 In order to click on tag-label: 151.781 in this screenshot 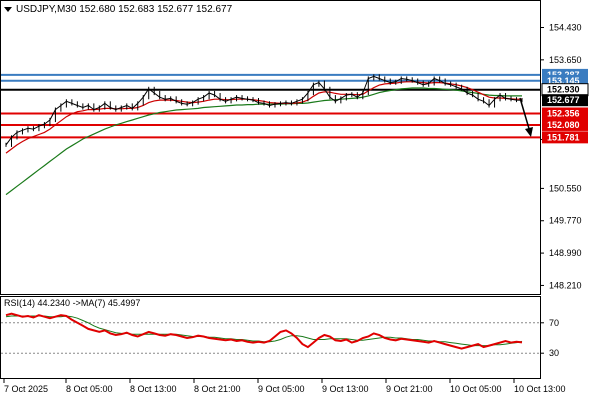, I will do `click(563, 137)`.